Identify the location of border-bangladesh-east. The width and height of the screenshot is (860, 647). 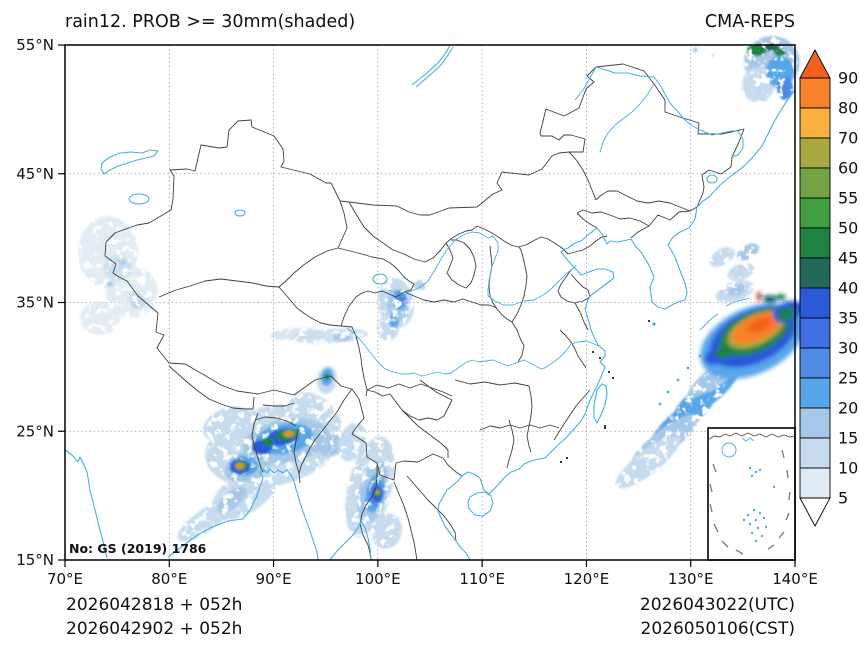
(297, 456).